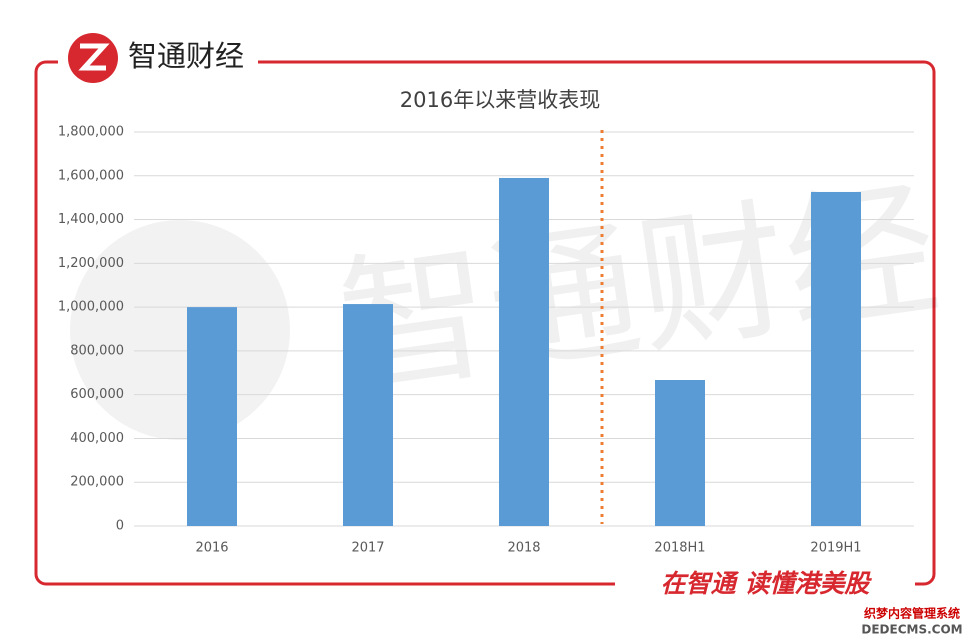 The width and height of the screenshot is (972, 641). Describe the element at coordinates (91, 175) in the screenshot. I see `y-tick-label: 1,600,000` at that location.